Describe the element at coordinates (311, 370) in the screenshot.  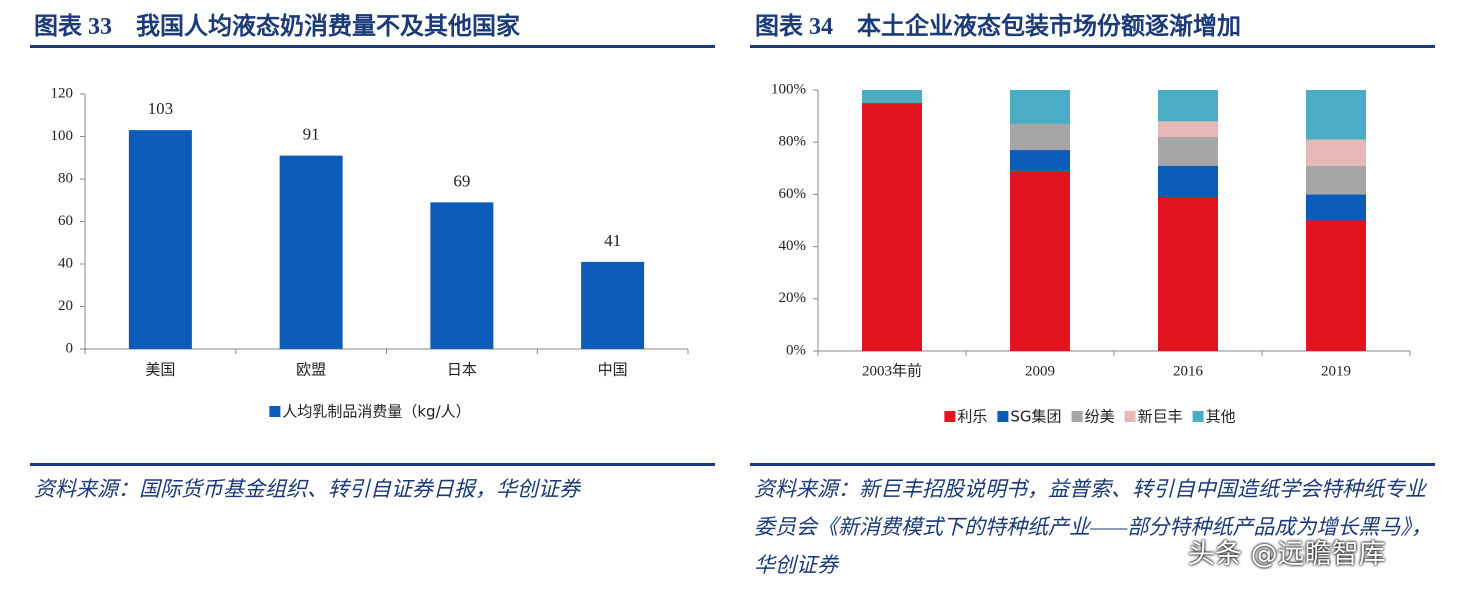
I see `x-tick-label: 欧盟` at that location.